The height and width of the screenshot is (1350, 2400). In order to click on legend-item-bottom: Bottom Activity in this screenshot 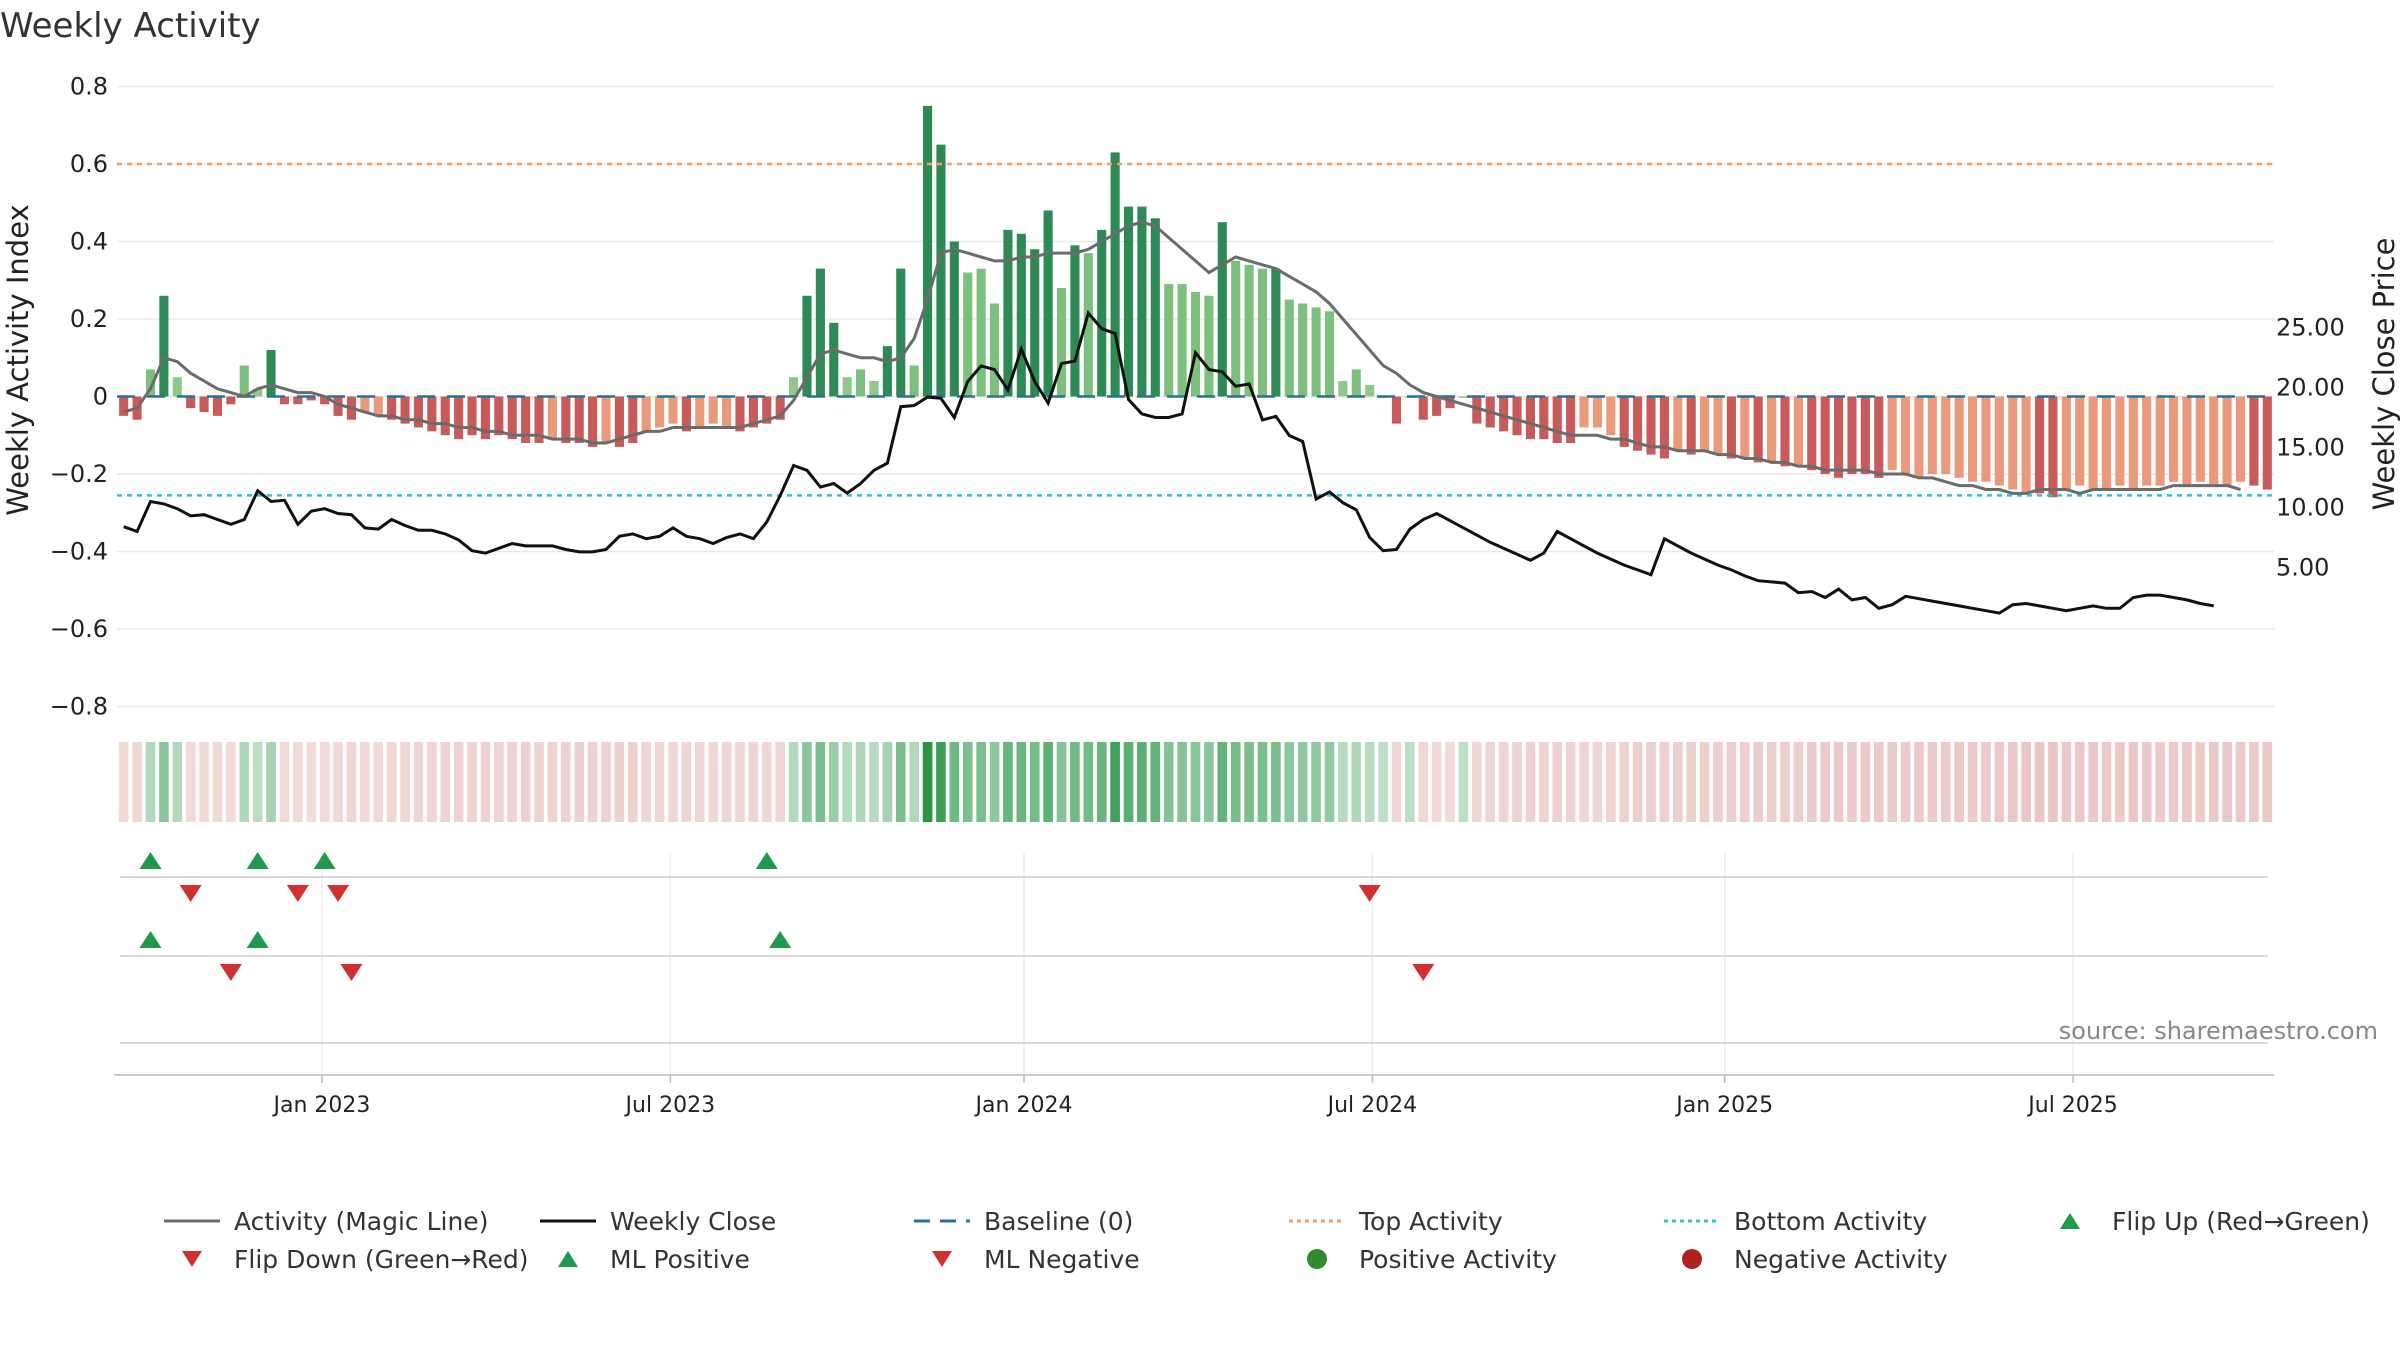, I will do `click(1793, 1221)`.